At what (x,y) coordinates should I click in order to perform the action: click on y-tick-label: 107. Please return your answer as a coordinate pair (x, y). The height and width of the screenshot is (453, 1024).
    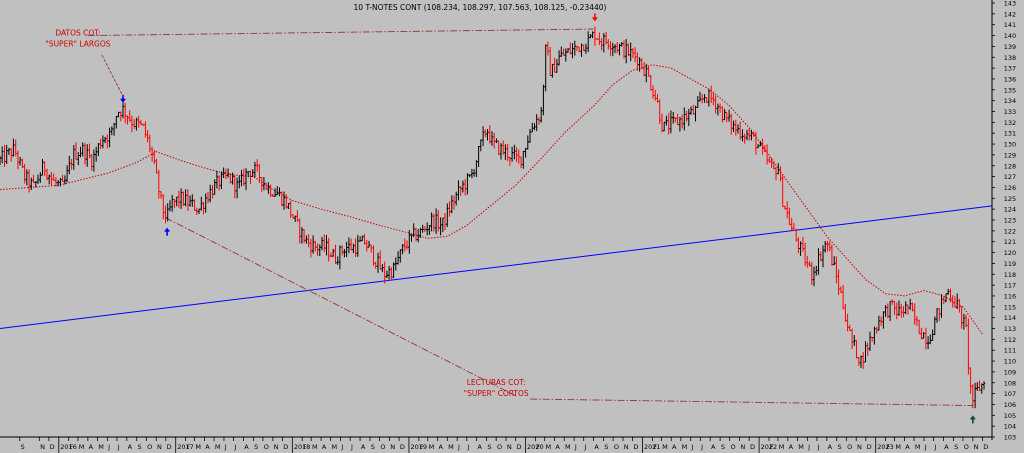
    Looking at the image, I should click on (1010, 394).